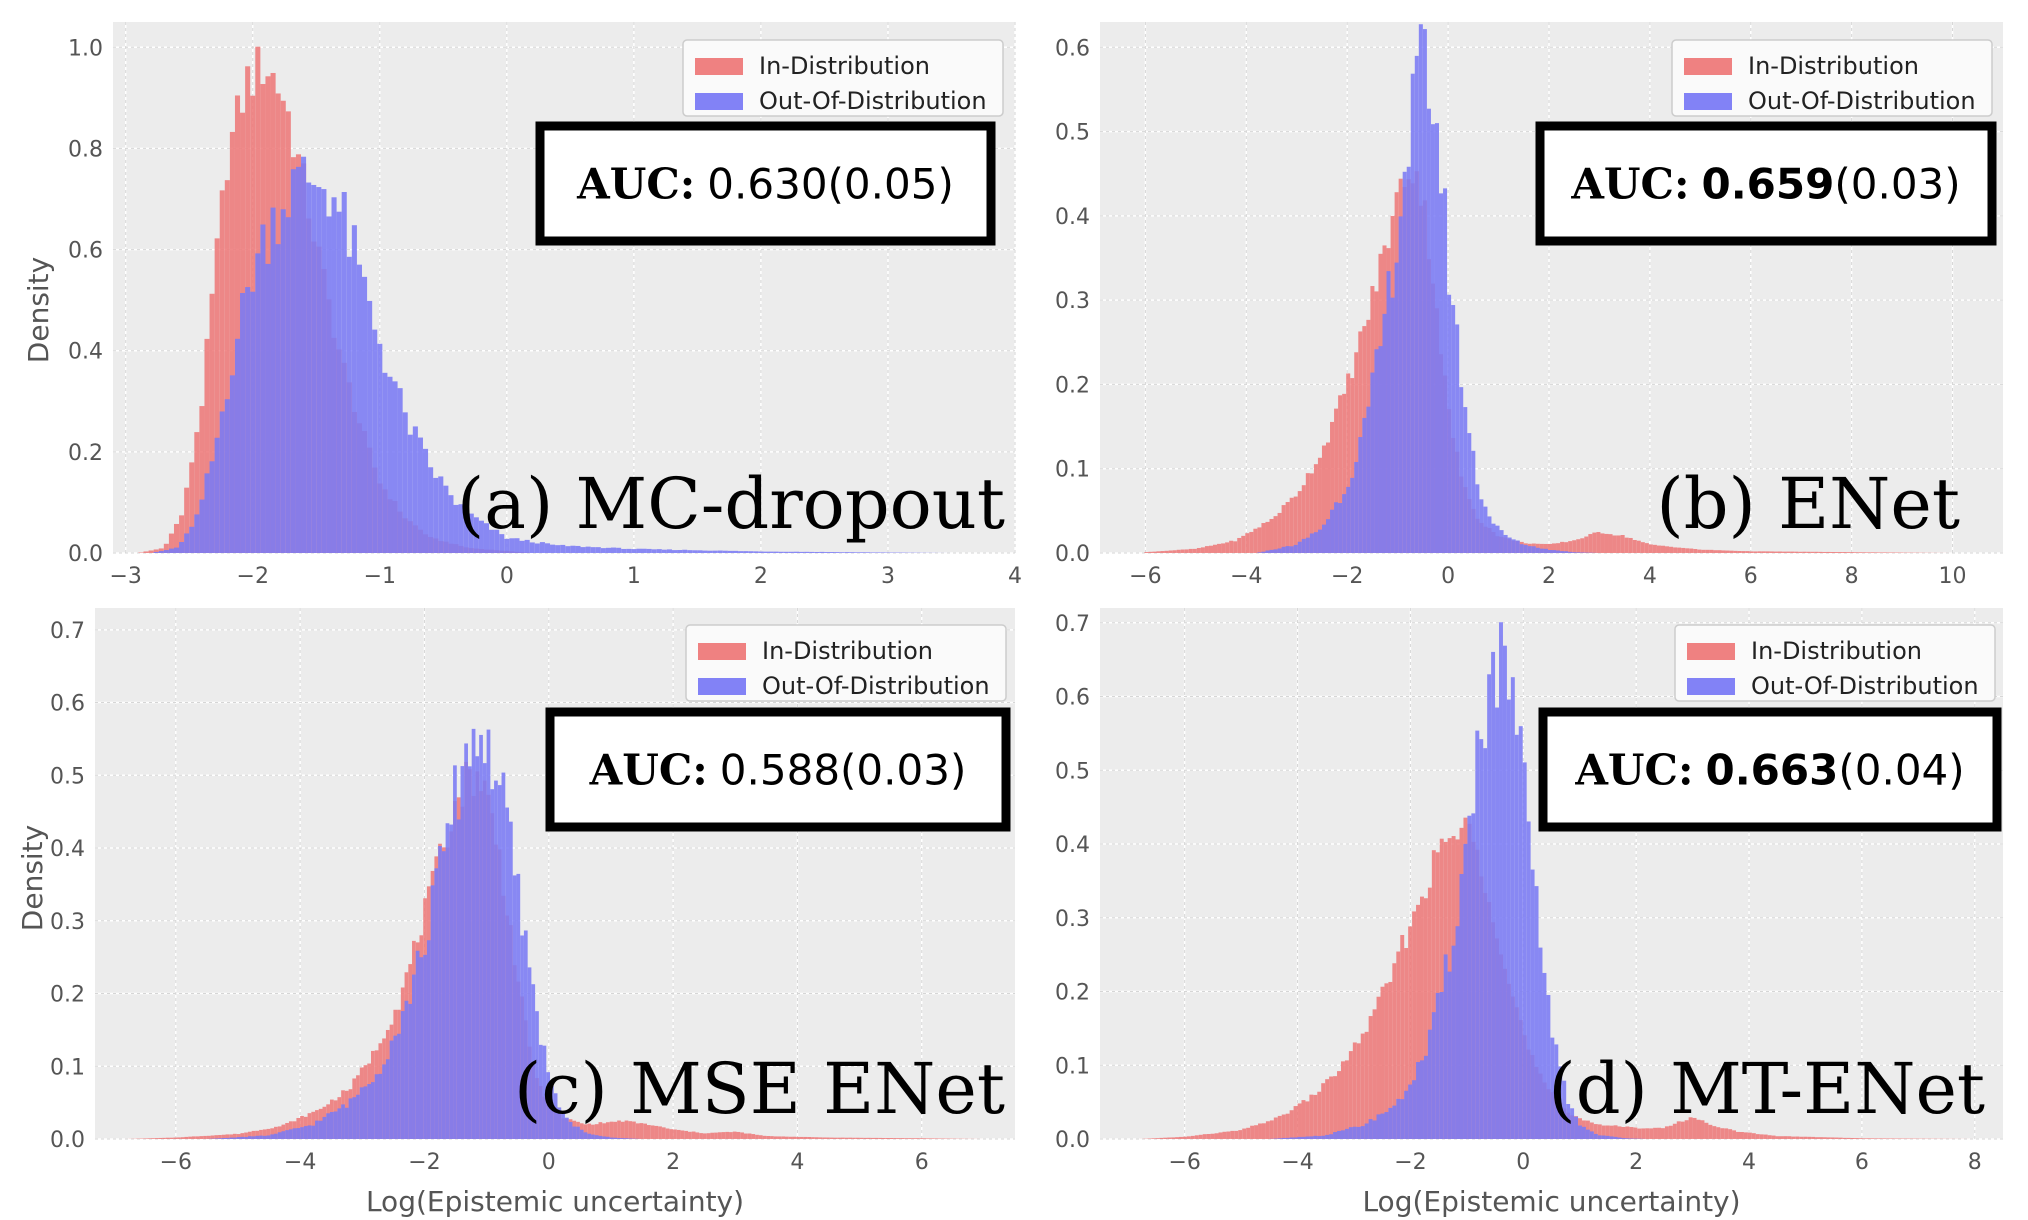 This screenshot has height=1220, width=2028. I want to click on legend-swatch, so click(722, 651).